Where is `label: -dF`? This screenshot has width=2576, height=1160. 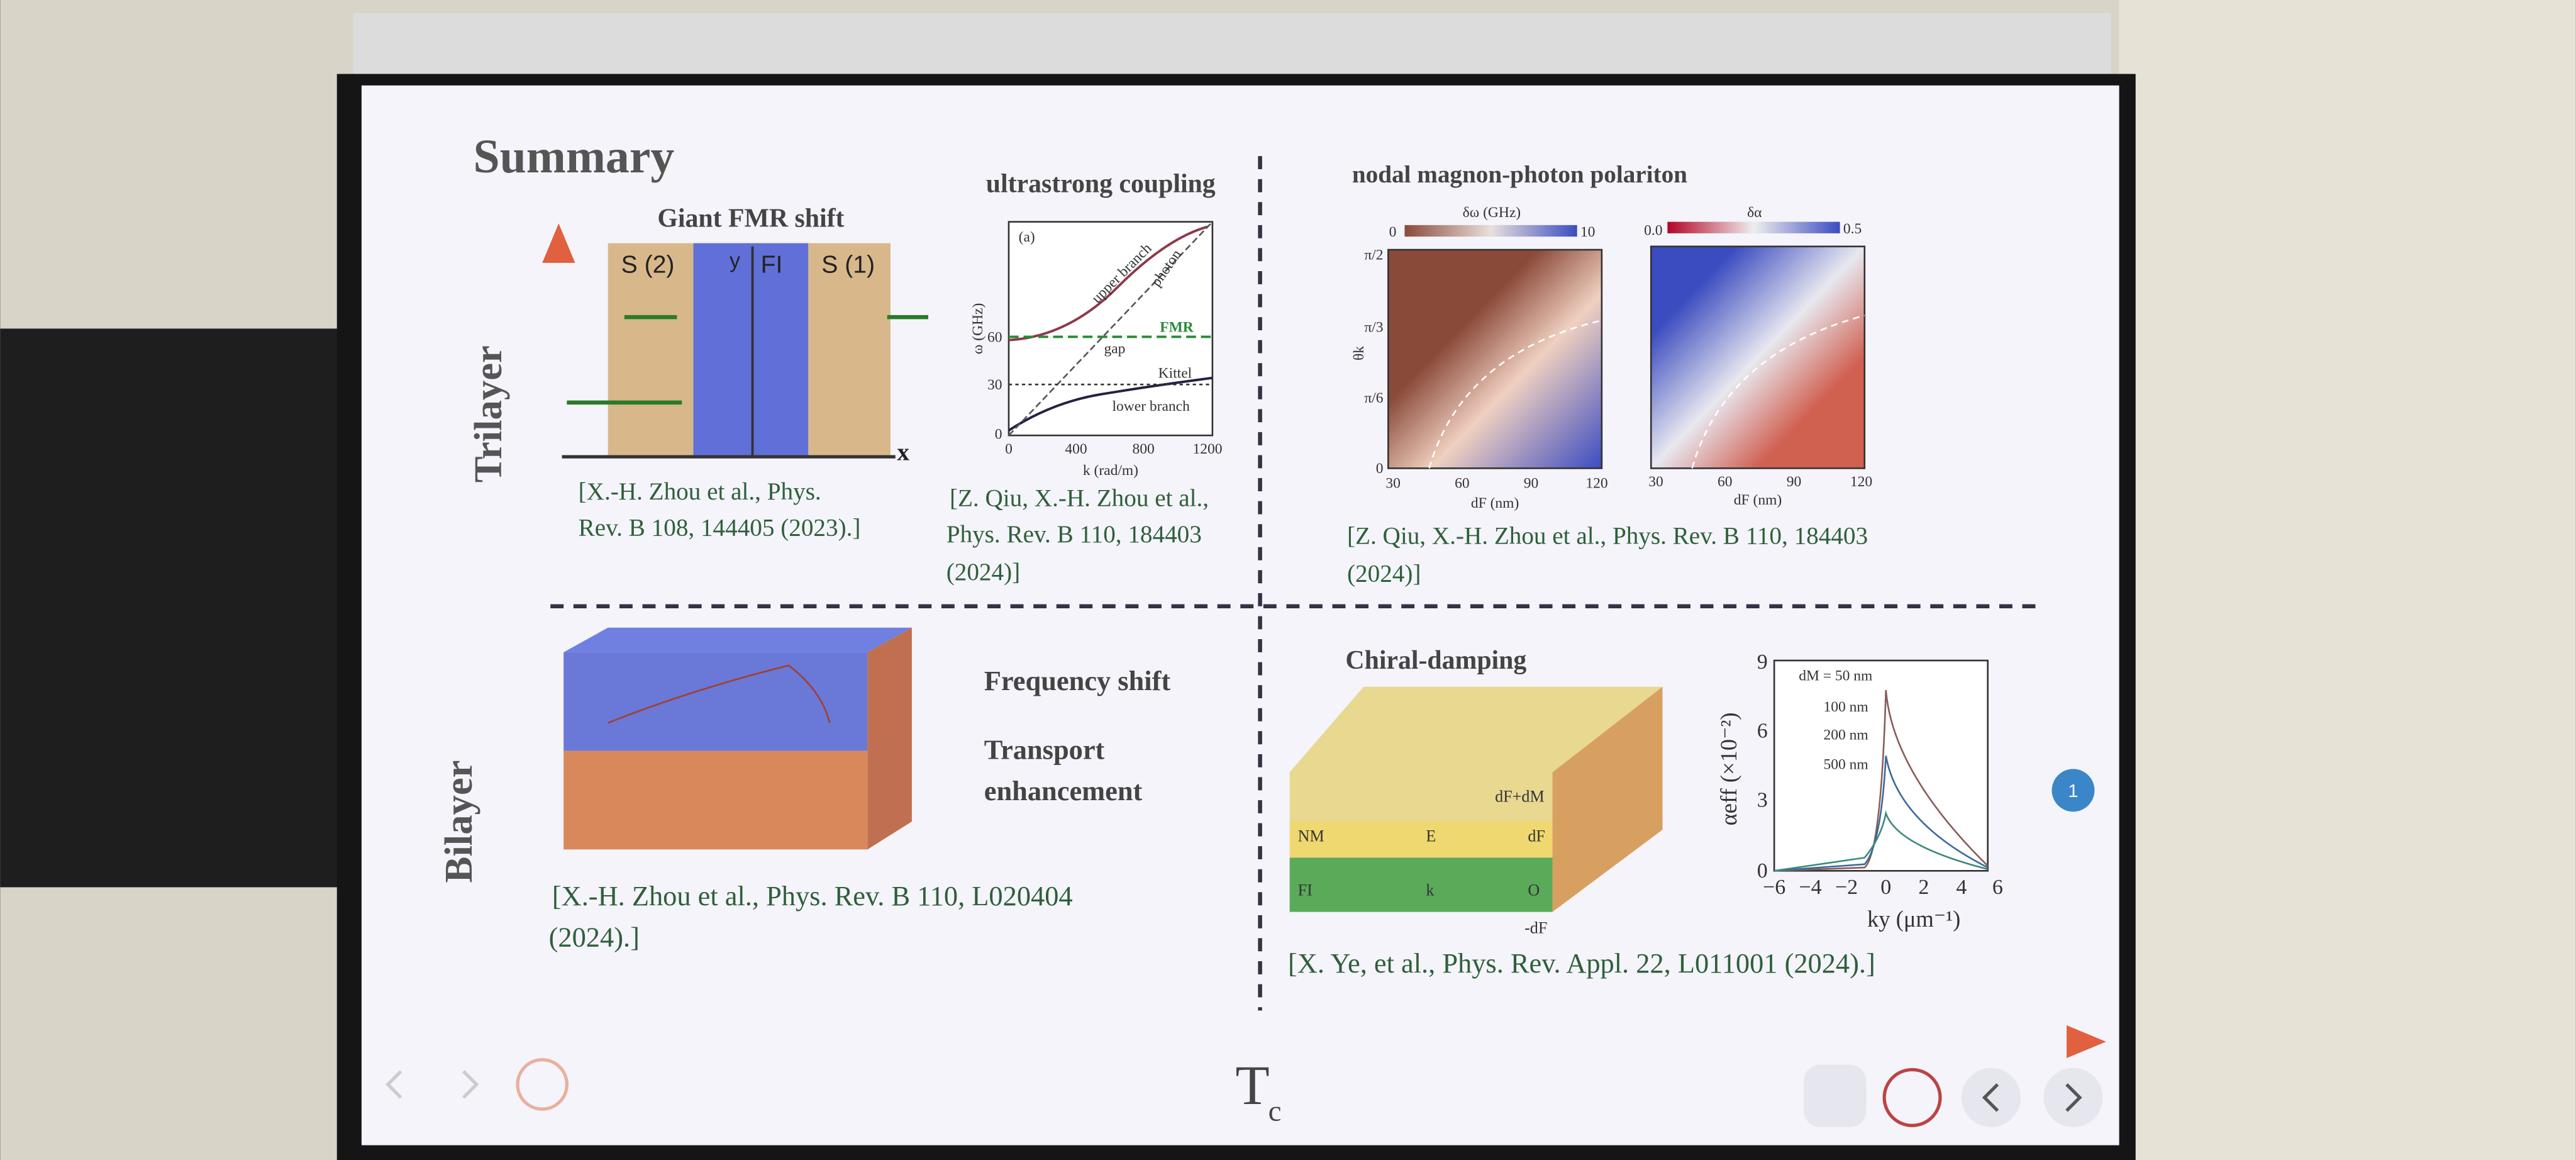
label: -dF is located at coordinates (1535, 928).